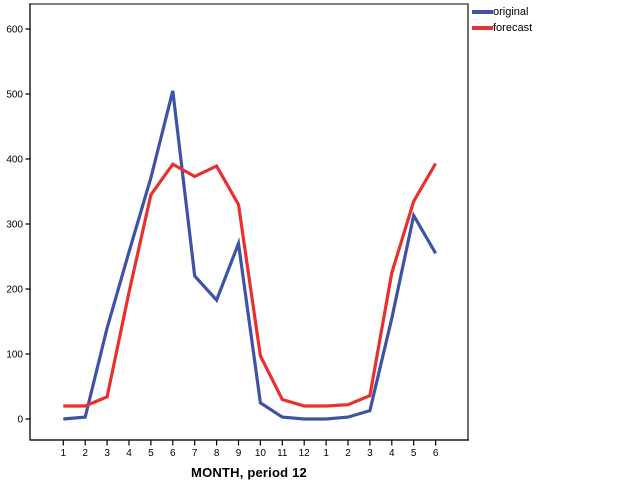 This screenshot has width=626, height=501. I want to click on x-tick-label: 12, so click(305, 453).